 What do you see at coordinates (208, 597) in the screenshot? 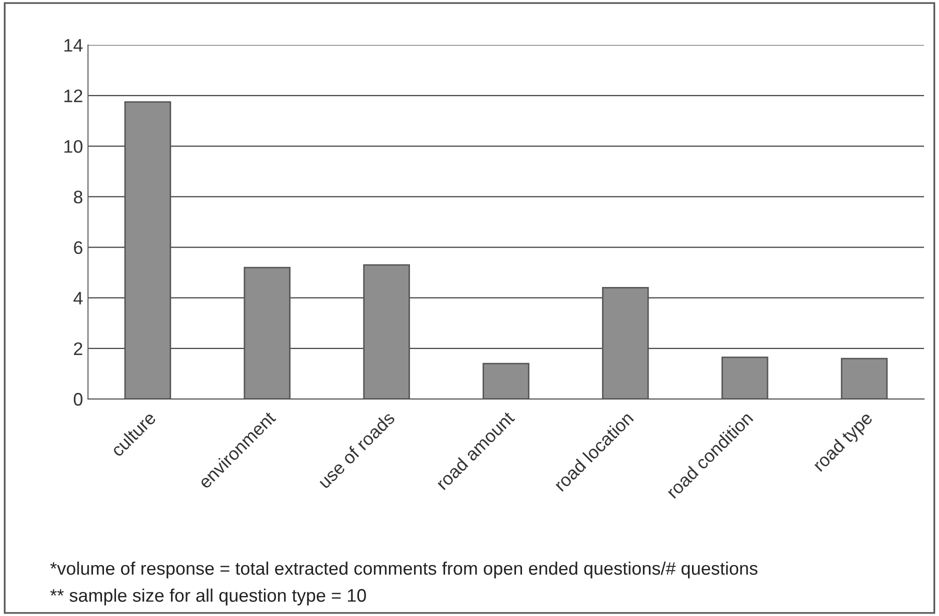
I see `text: ** sample size for all question type = 10` at bounding box center [208, 597].